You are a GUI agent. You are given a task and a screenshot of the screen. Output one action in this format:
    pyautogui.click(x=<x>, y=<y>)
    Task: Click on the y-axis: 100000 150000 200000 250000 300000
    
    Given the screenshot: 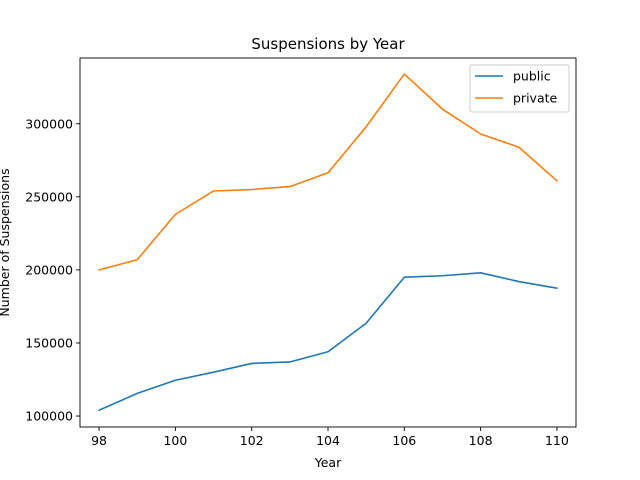 What is the action you would take?
    pyautogui.click(x=52, y=270)
    